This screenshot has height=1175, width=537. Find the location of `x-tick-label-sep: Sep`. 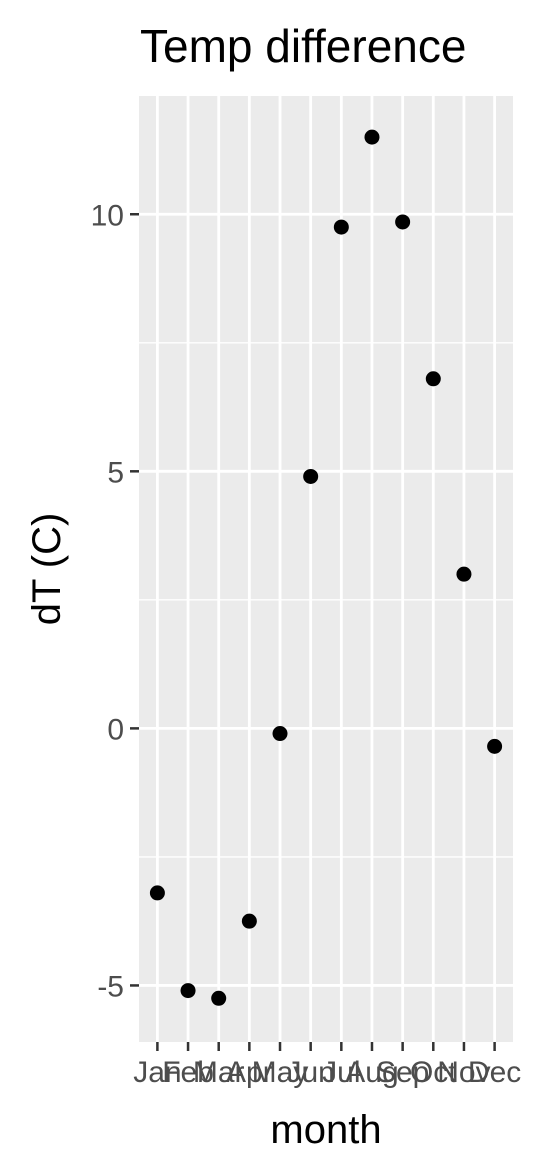

x-tick-label-sep: Sep is located at coordinates (402, 1072).